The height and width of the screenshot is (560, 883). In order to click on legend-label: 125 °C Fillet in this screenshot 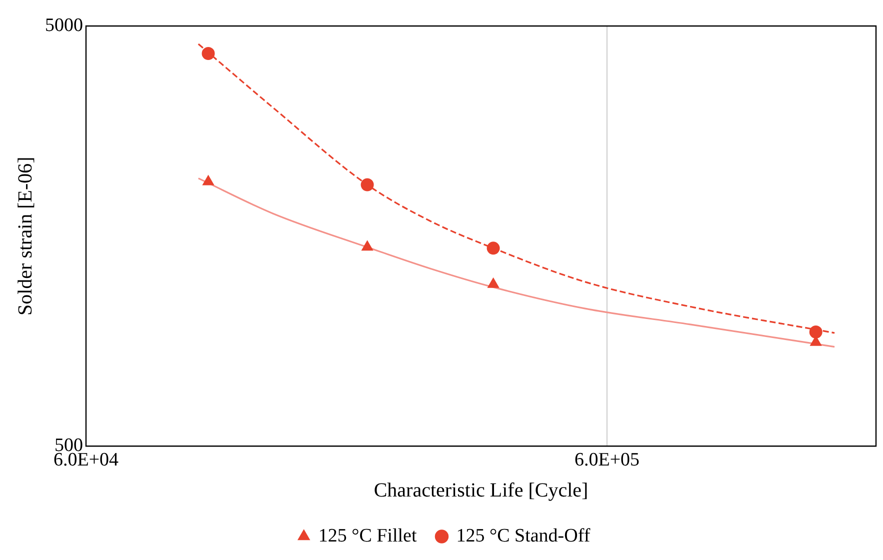, I will do `click(368, 535)`.